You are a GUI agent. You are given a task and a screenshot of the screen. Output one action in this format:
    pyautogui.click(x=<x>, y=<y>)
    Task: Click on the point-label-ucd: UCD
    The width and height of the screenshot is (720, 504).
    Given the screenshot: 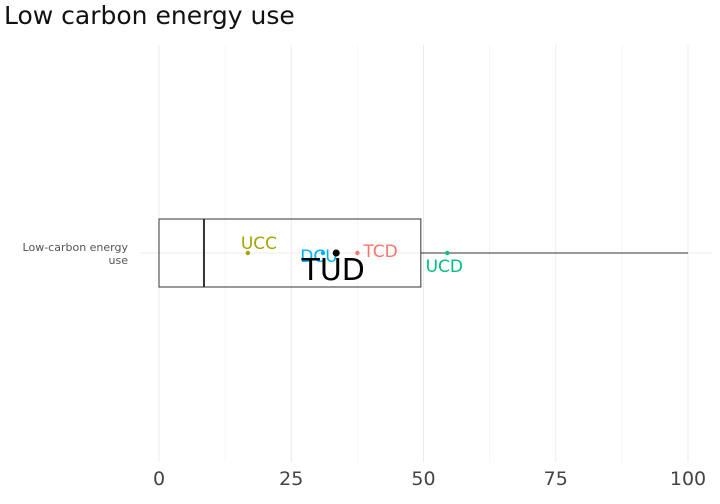 What is the action you would take?
    pyautogui.click(x=444, y=267)
    